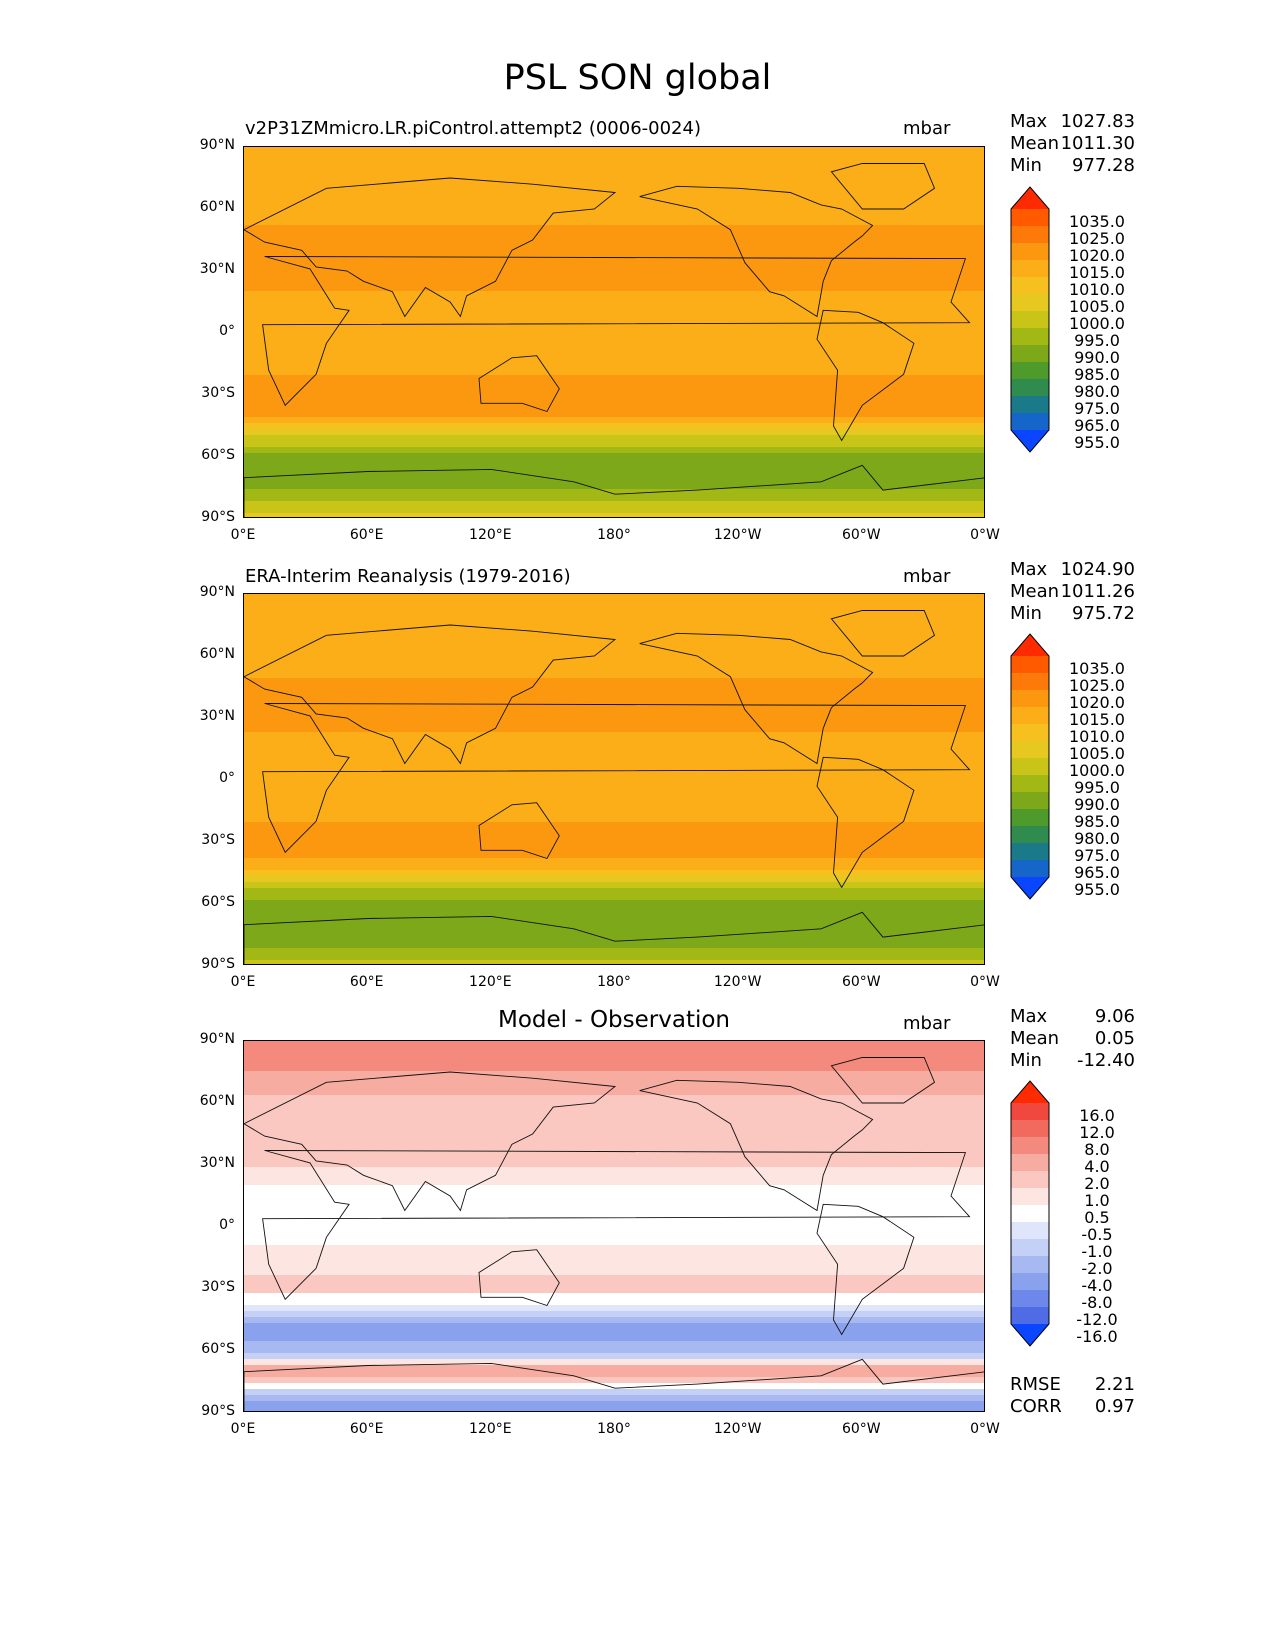  Describe the element at coordinates (1097, 289) in the screenshot. I see `colorbar-level-label: 1010.0` at that location.